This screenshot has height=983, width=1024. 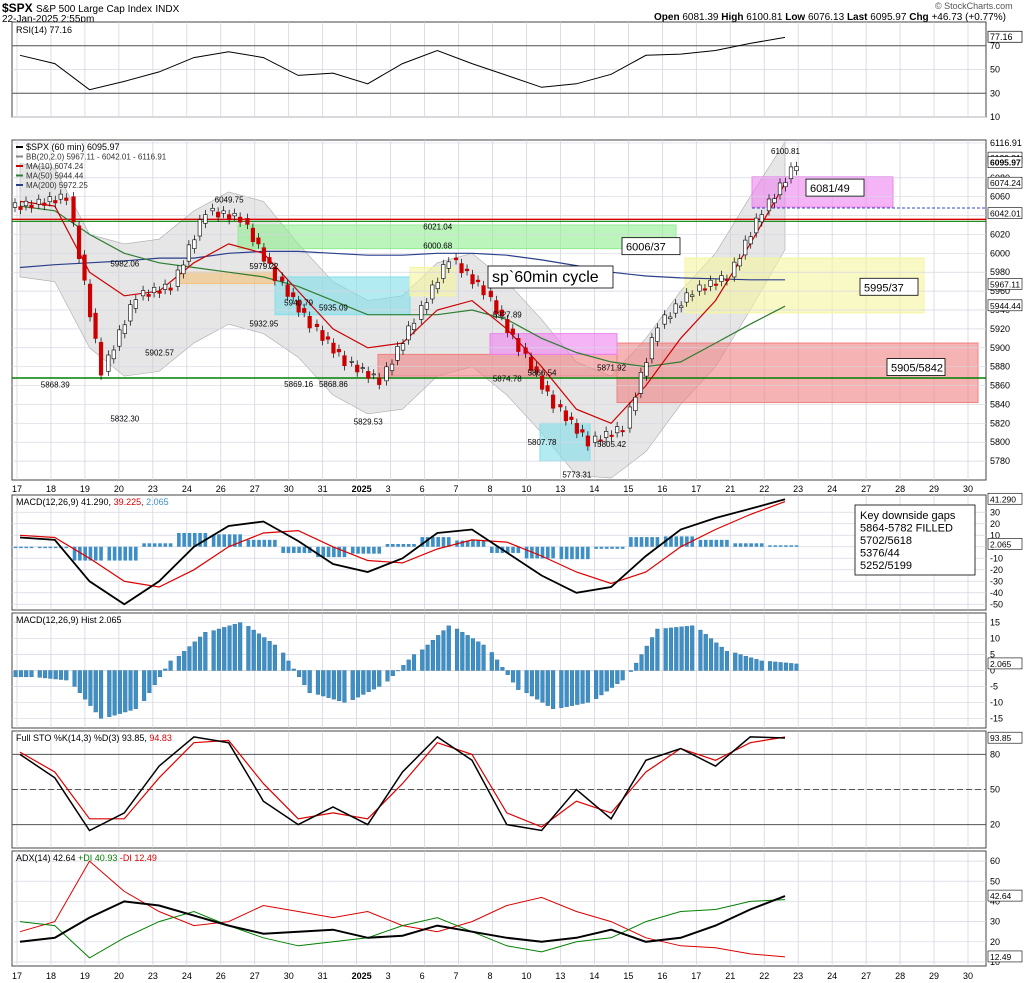 I want to click on adx-right-label: 12.49, so click(x=1001, y=957).